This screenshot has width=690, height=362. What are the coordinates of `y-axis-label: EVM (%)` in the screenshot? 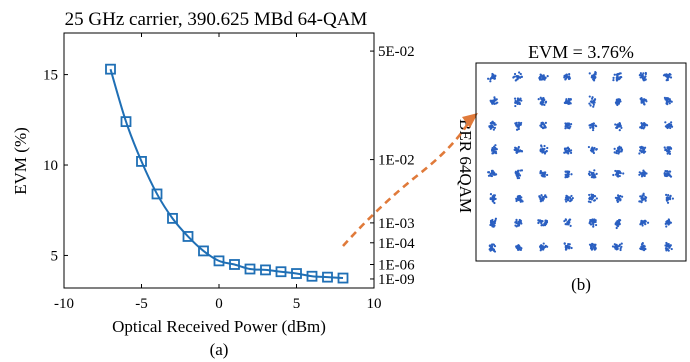 It's located at (20, 161).